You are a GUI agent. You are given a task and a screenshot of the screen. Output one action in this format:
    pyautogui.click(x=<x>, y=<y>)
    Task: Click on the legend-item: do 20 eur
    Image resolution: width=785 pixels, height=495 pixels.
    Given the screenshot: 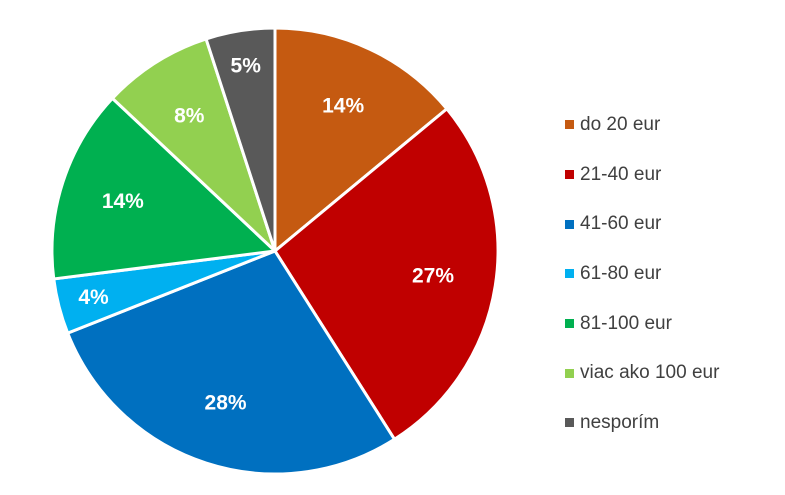 What is the action you would take?
    pyautogui.click(x=642, y=125)
    